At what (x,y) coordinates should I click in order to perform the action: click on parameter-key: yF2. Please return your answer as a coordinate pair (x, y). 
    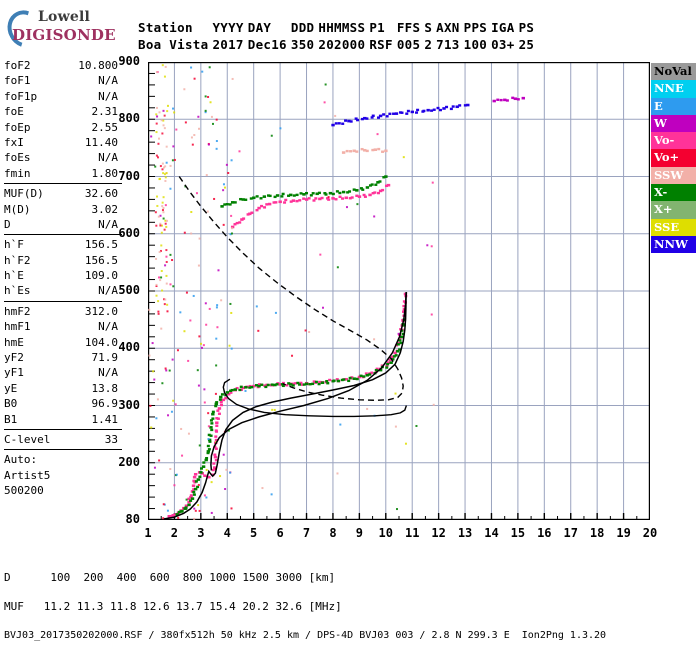
    Looking at the image, I should click on (14, 358).